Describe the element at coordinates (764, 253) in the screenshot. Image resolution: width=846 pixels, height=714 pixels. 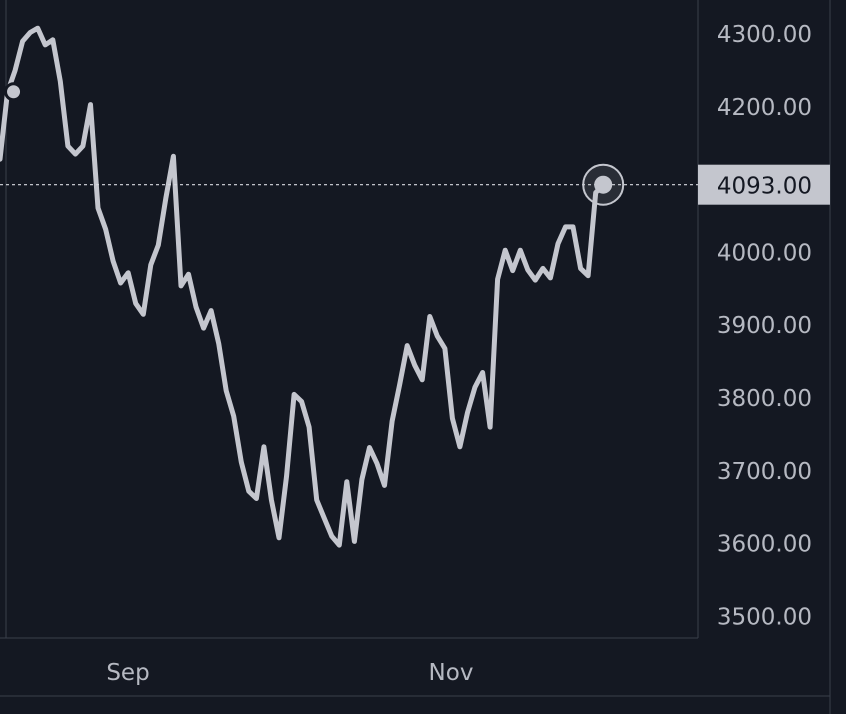
I see `y-tick-label: 4000.00` at that location.